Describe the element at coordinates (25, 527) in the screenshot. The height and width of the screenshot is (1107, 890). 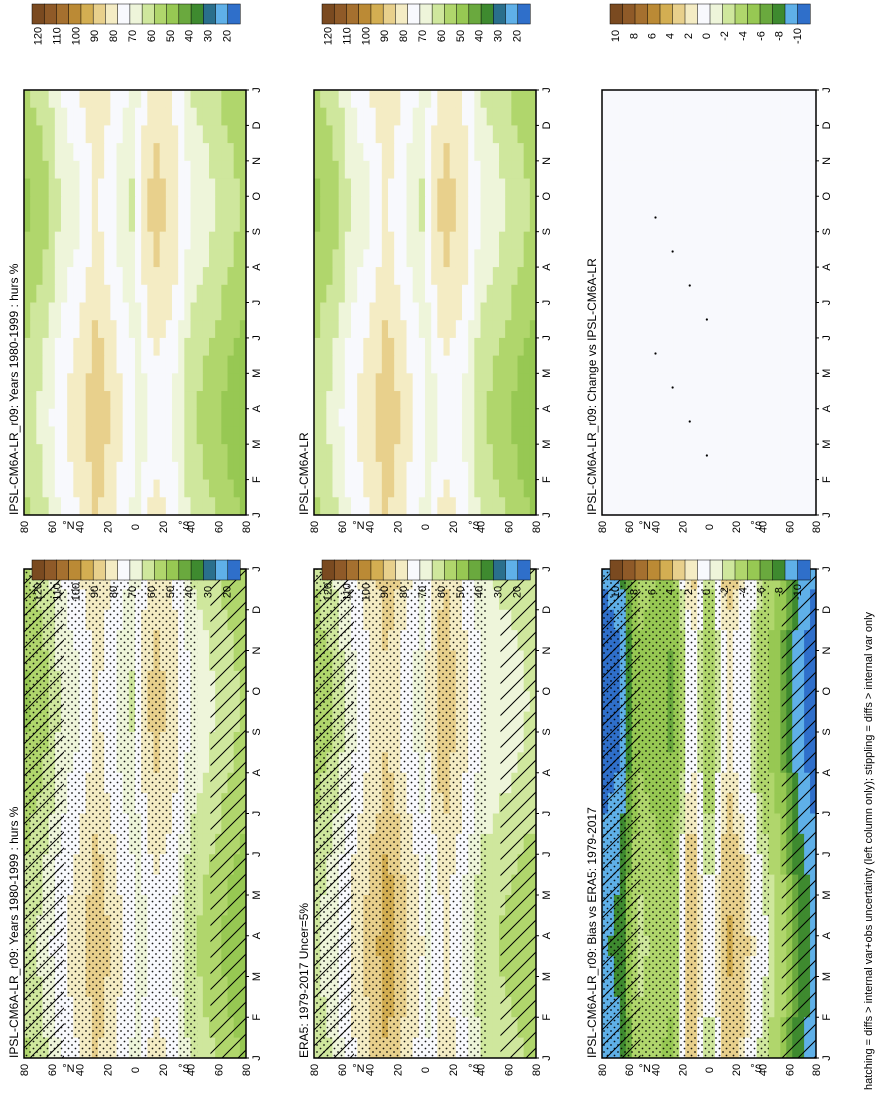
I see `lat-tick-label: 80` at that location.